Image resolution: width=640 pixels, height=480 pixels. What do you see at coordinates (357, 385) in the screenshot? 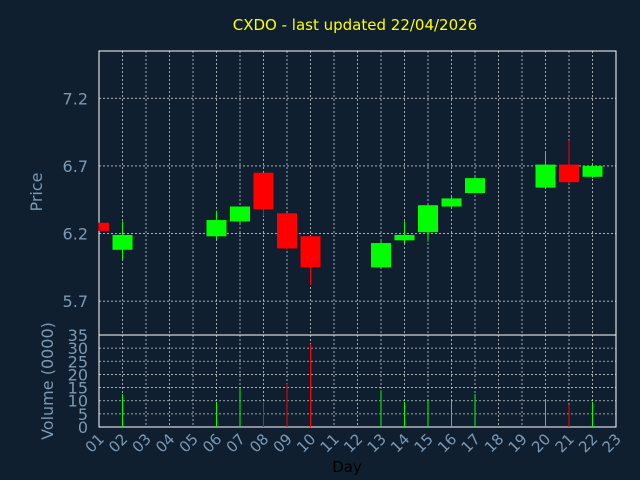
I see `volume-series` at bounding box center [357, 385].